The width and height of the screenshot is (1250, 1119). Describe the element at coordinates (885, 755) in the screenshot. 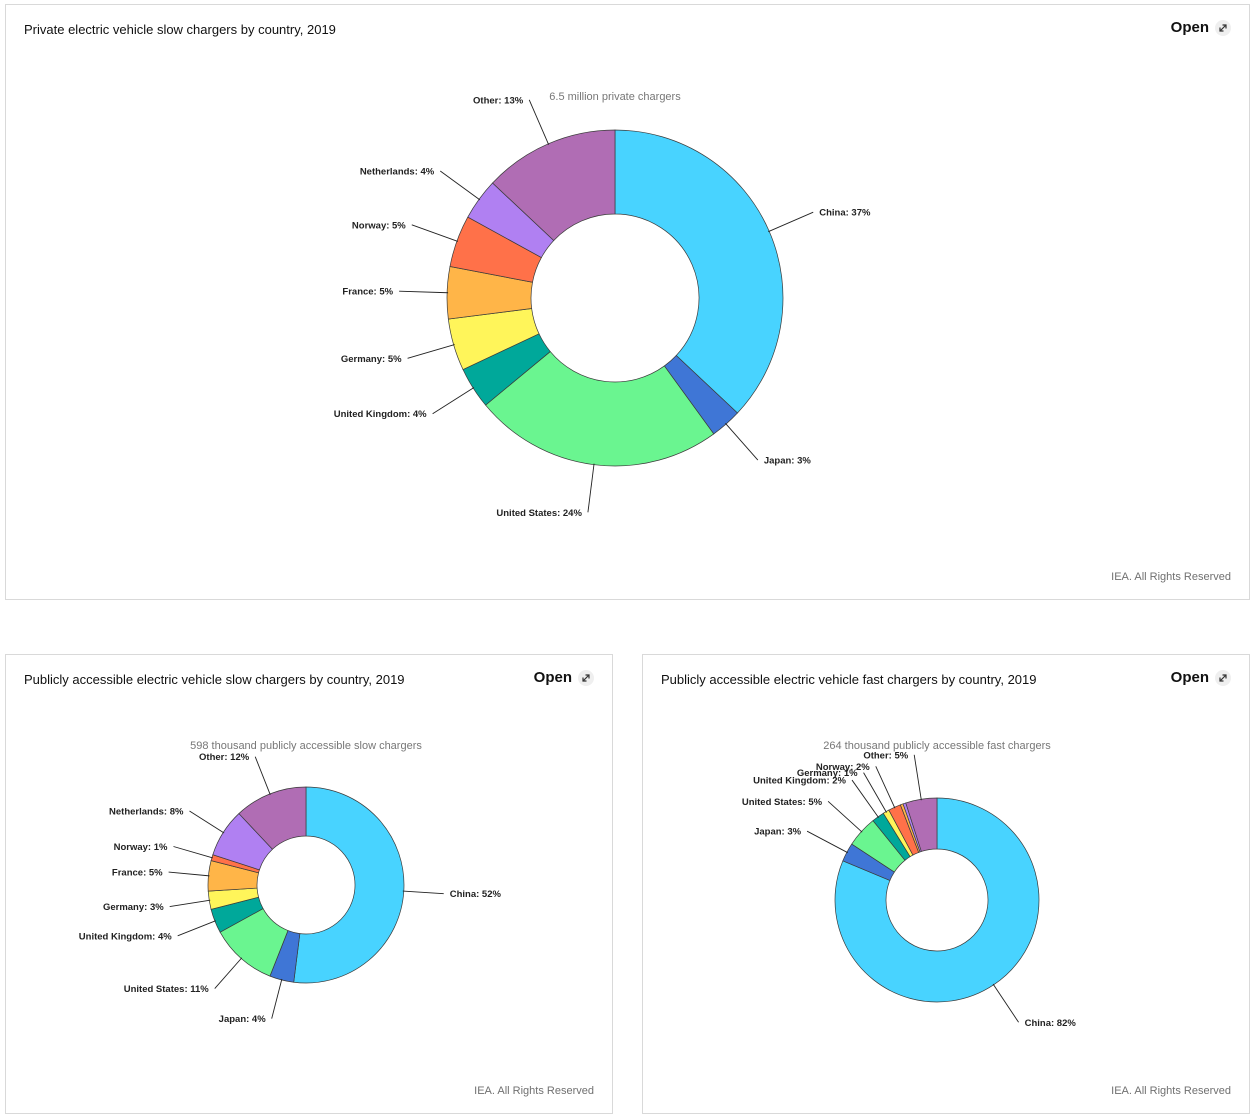

I see `data-label-other: Other: 5%` at that location.